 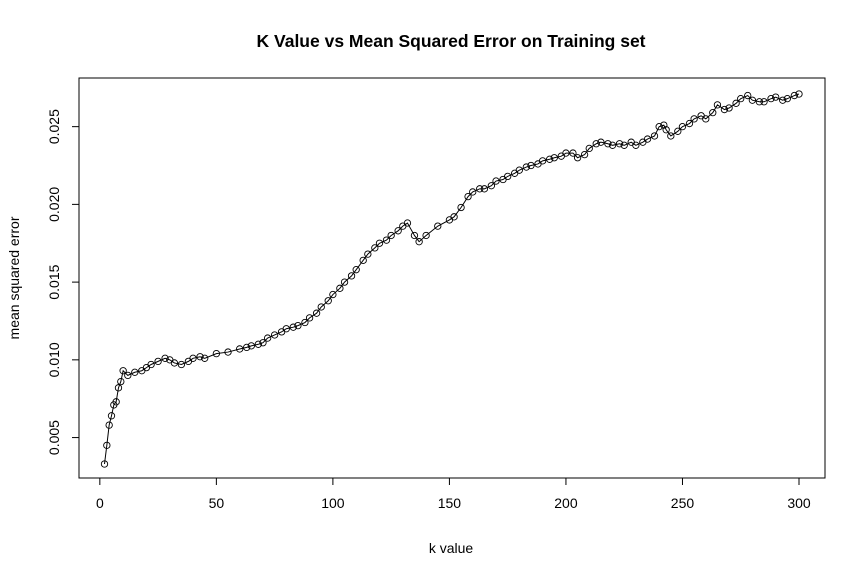 I want to click on y-tick-label: 0.010, so click(x=54, y=359).